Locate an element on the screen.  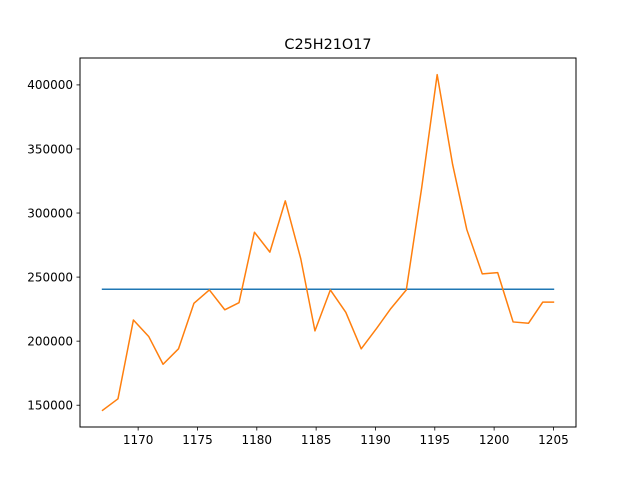
x-tick-label: 1170 is located at coordinates (138, 440).